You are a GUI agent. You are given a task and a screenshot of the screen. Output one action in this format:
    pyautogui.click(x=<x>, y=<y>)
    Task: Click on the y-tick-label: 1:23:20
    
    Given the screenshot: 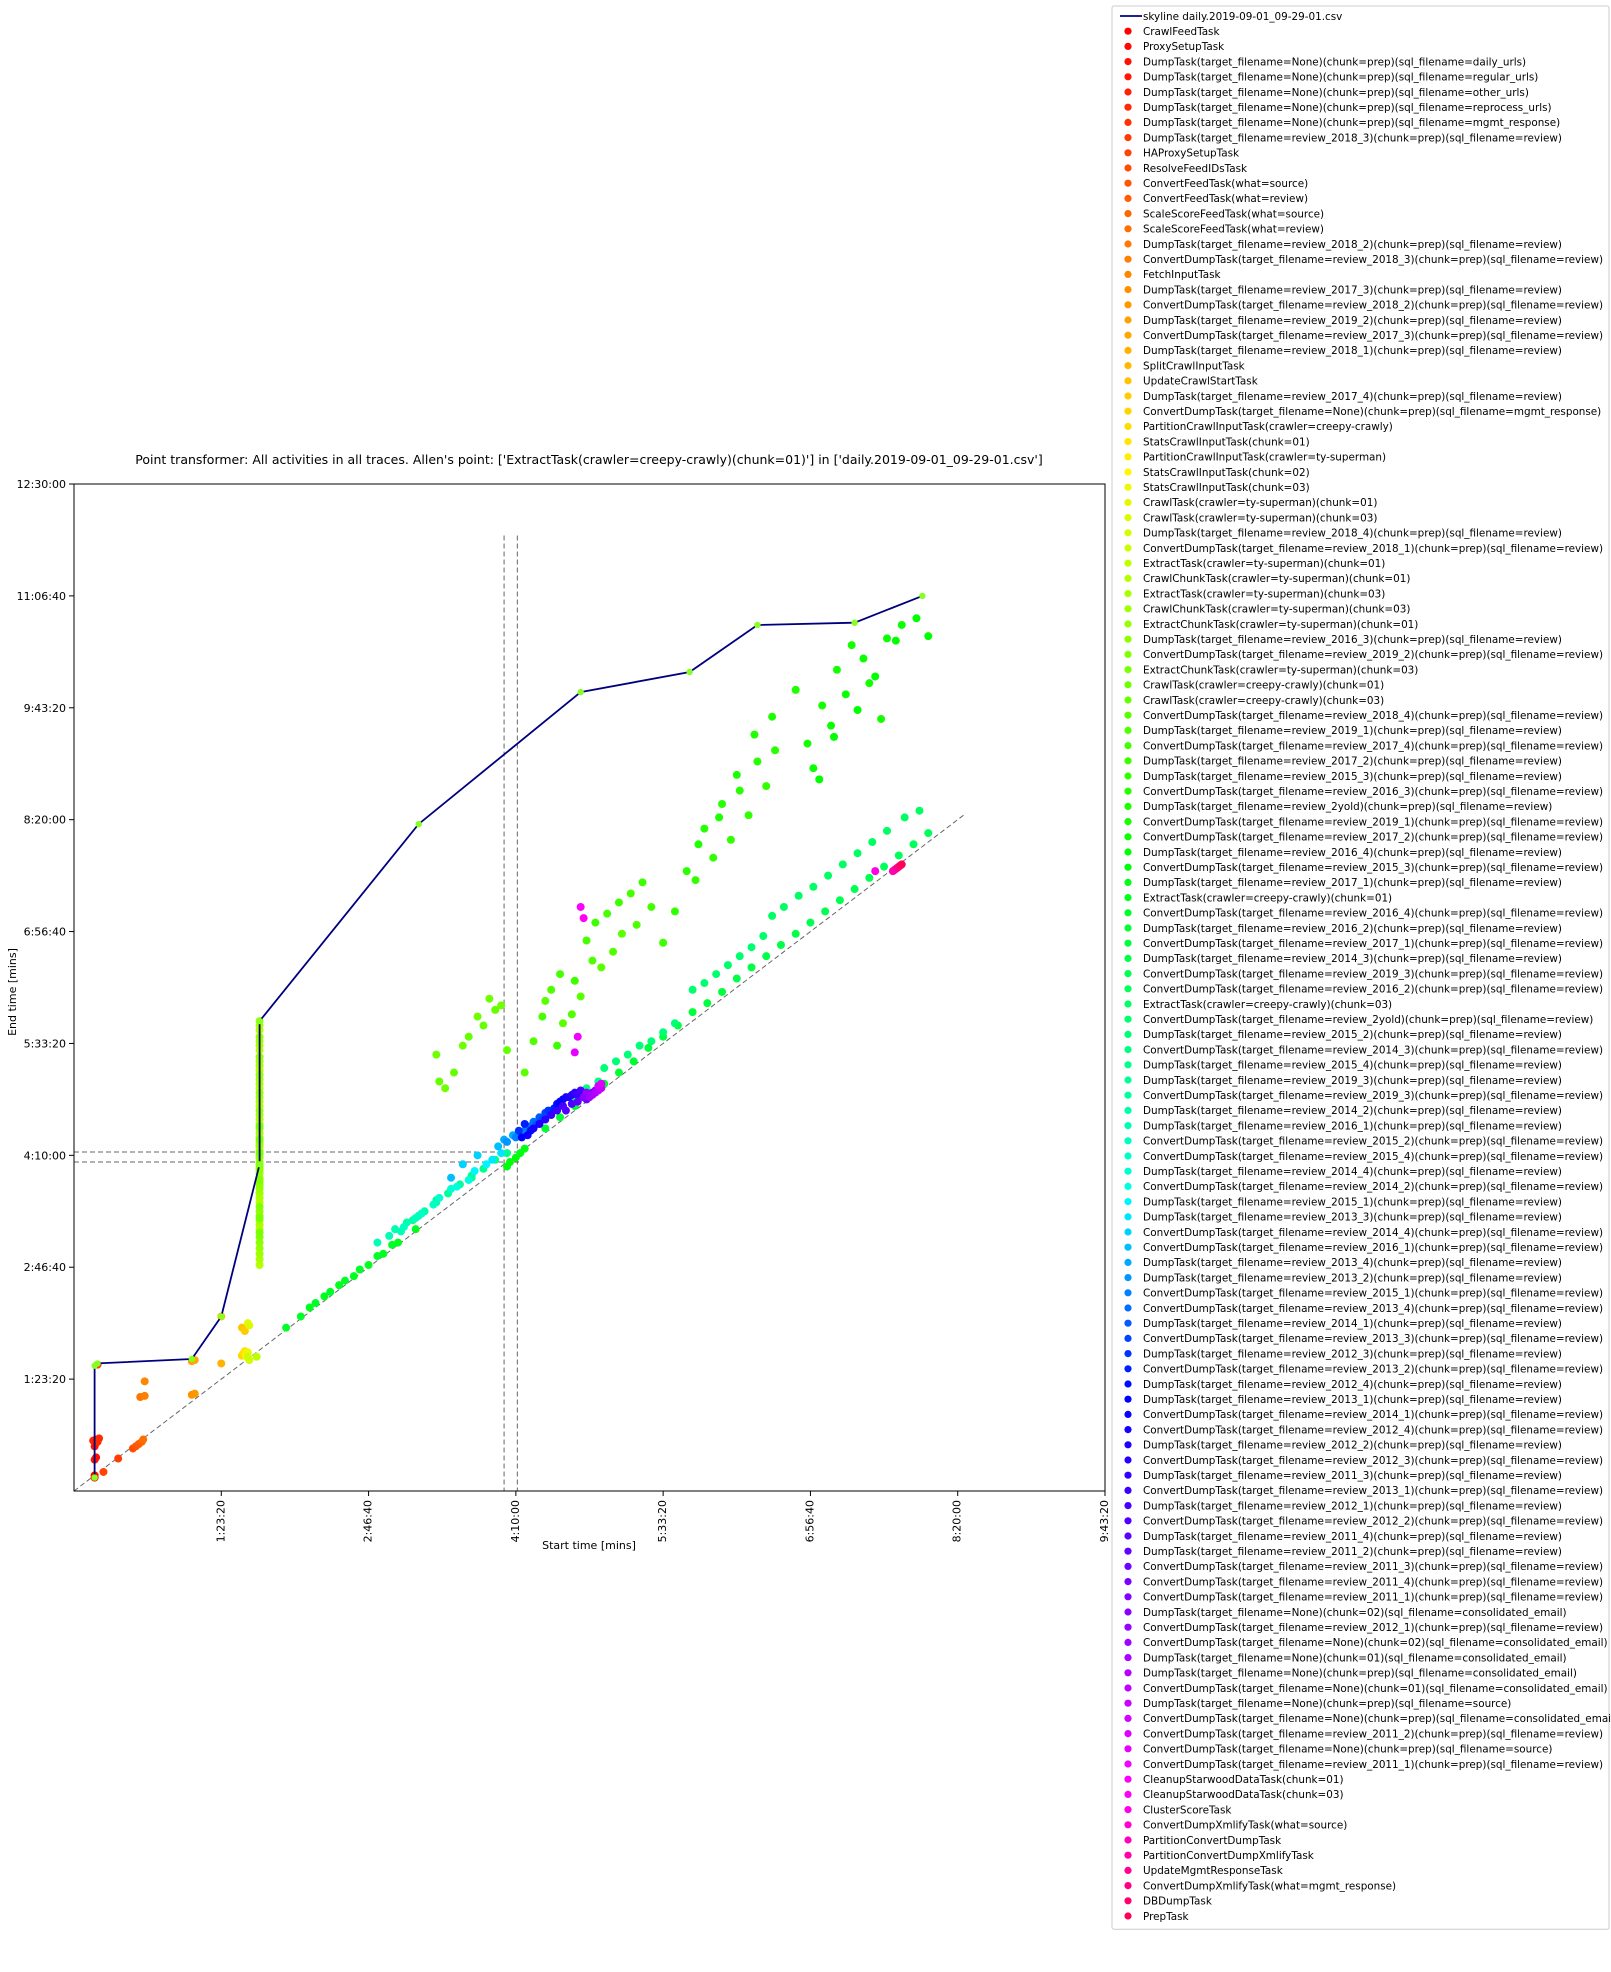 What is the action you would take?
    pyautogui.click(x=45, y=1379)
    